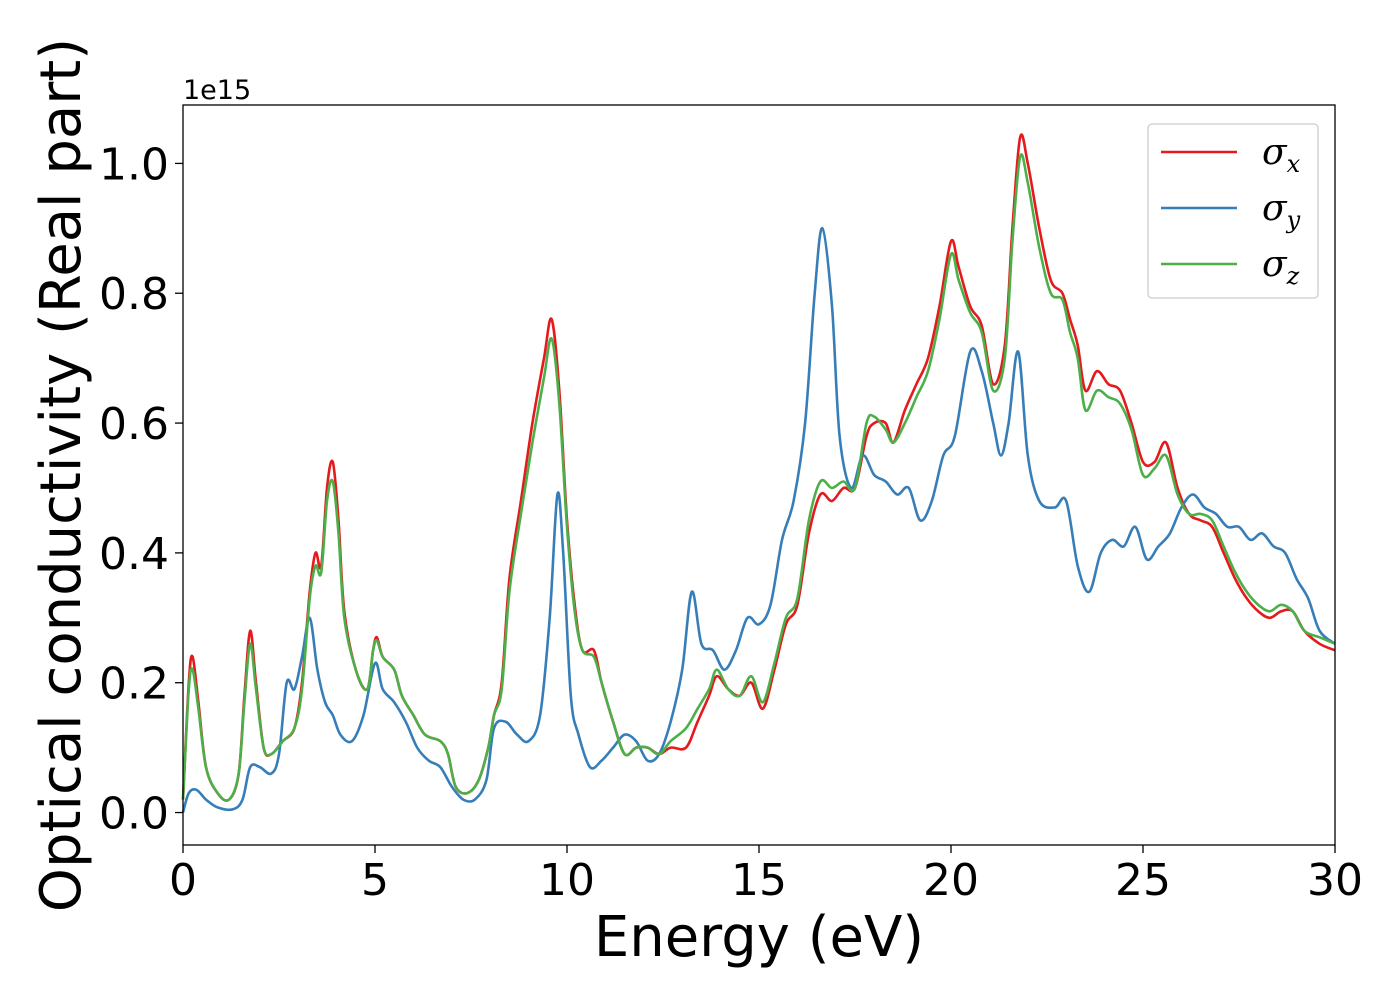 The height and width of the screenshot is (1000, 1400). I want to click on x-tick-label: 5, so click(375, 880).